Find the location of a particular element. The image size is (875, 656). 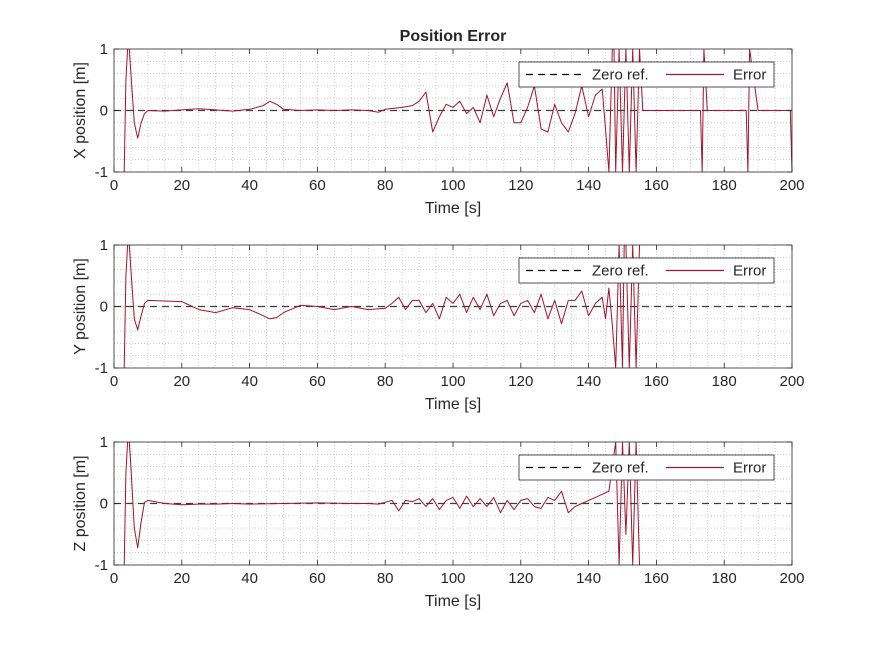

y-axis-label: Z position [m] is located at coordinates (80, 503).